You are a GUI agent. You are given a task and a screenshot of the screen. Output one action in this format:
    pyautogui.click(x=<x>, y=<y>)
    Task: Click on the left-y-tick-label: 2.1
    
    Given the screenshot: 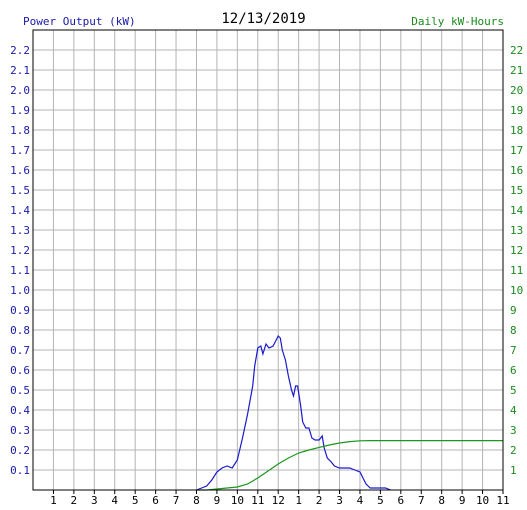 What is the action you would take?
    pyautogui.click(x=20, y=70)
    